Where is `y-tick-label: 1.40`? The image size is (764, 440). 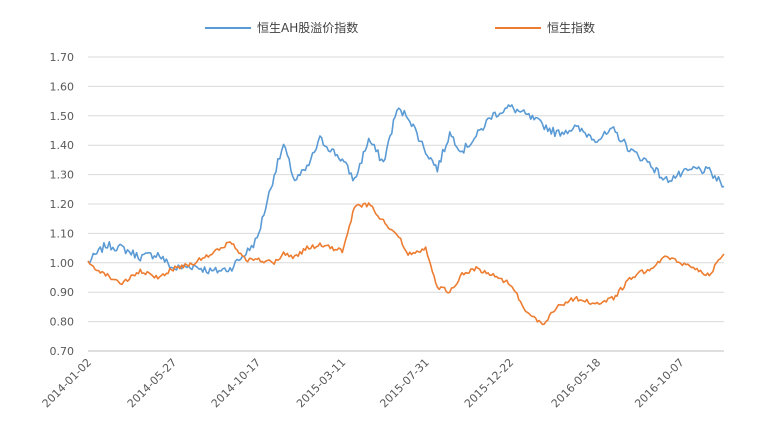 y-tick-label: 1.40 is located at coordinates (62, 145).